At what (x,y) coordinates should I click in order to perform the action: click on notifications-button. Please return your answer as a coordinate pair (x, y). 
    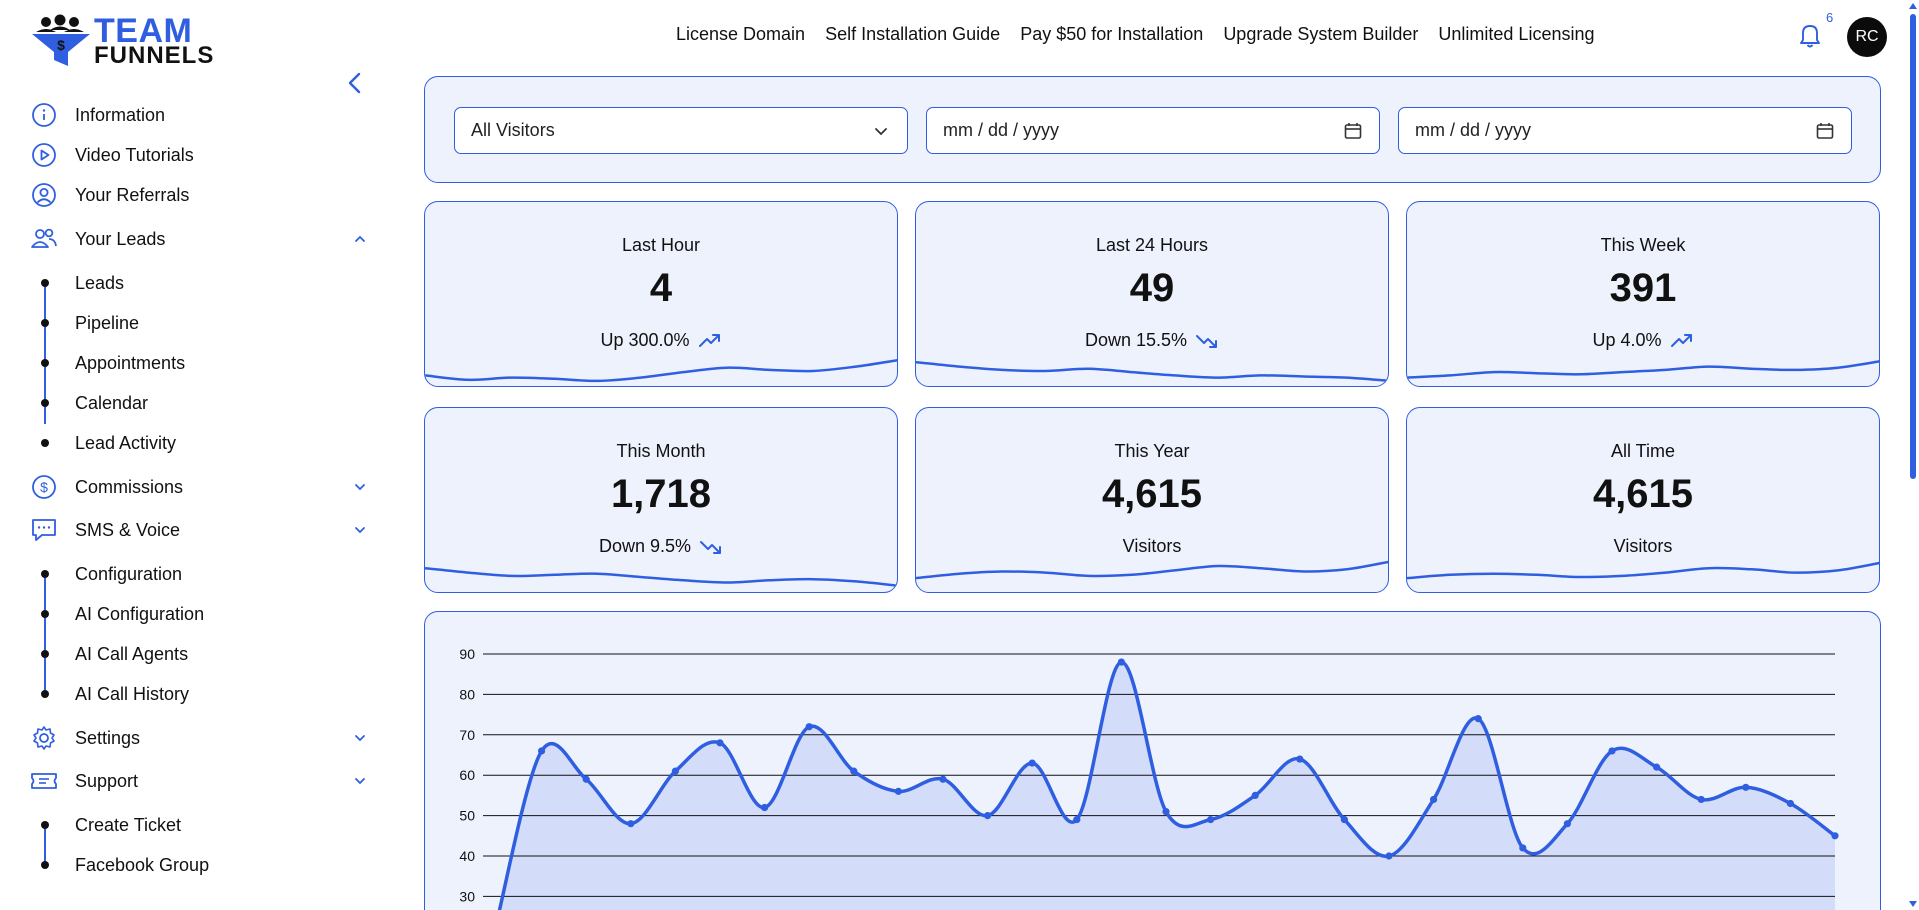
    Looking at the image, I should click on (1810, 35).